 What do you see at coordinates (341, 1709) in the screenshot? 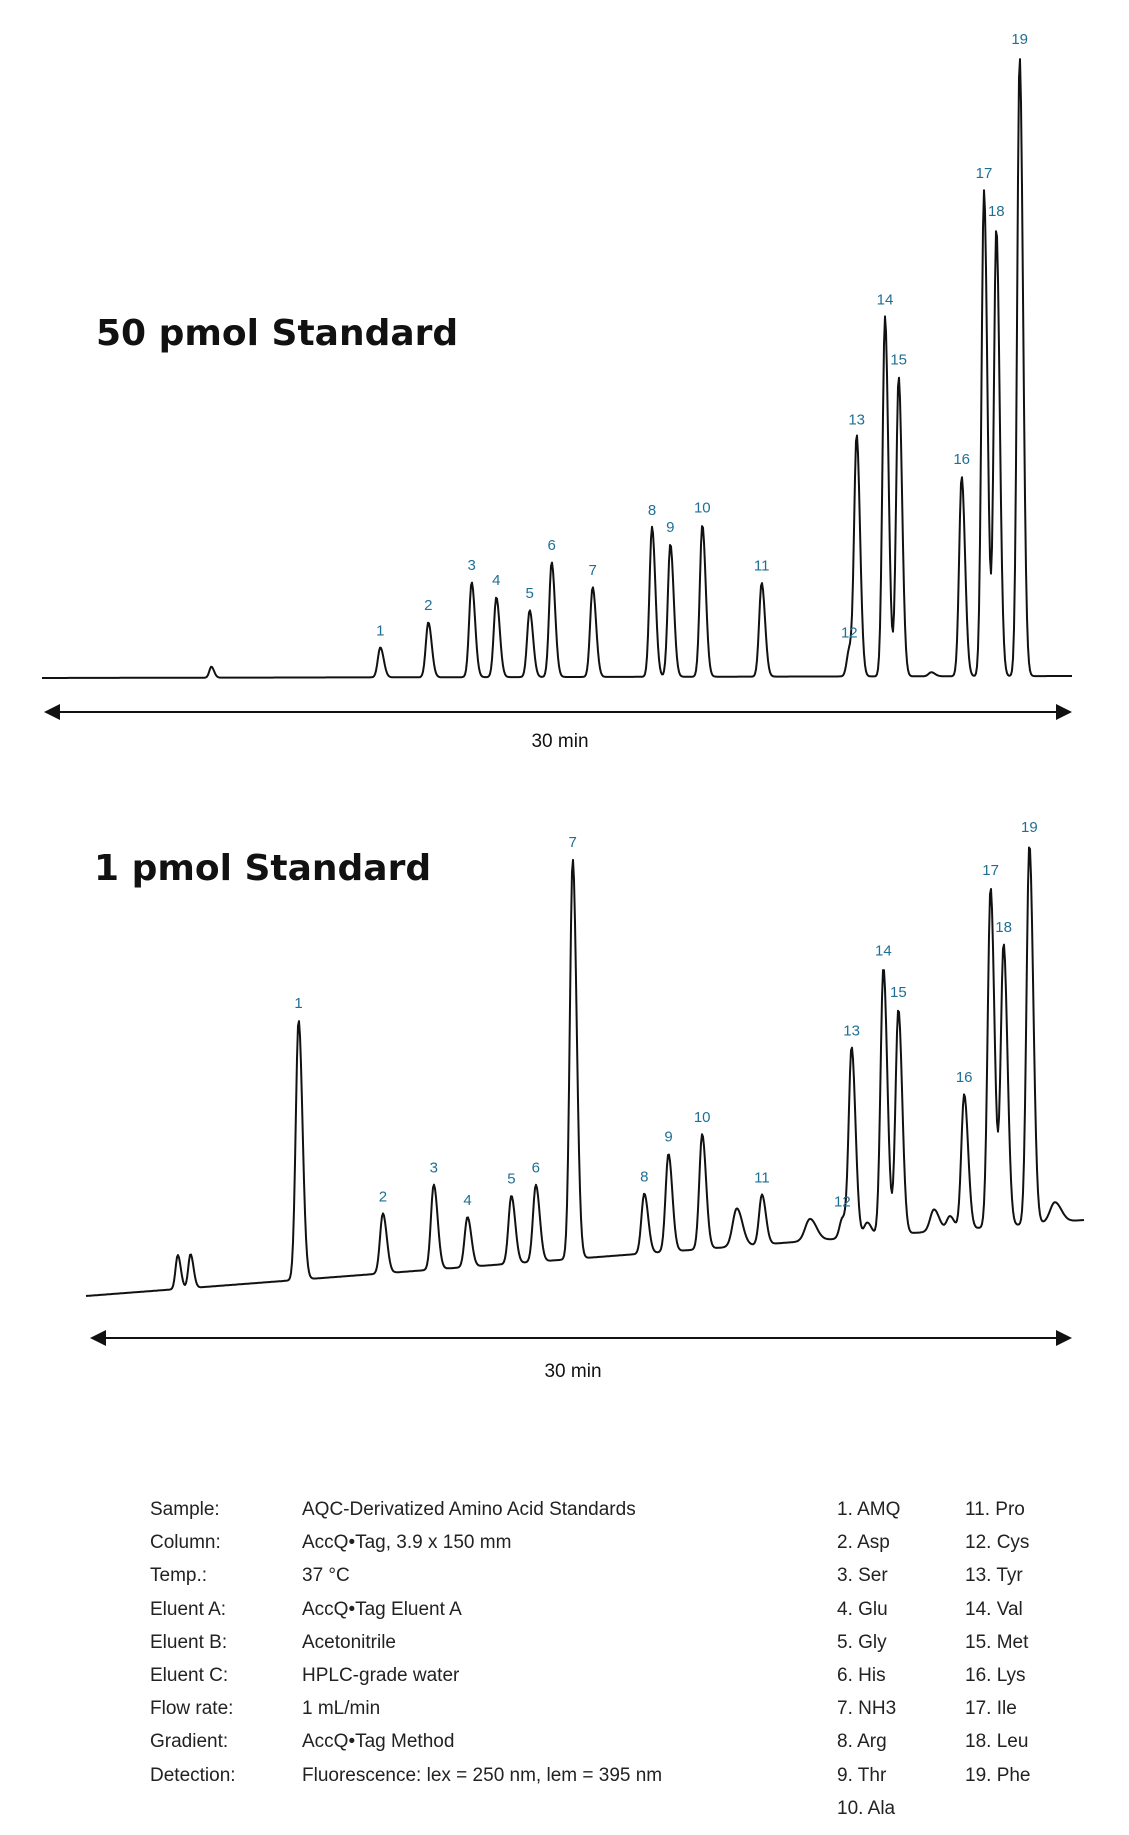
I see `condition-value: 1 mL/min` at bounding box center [341, 1709].